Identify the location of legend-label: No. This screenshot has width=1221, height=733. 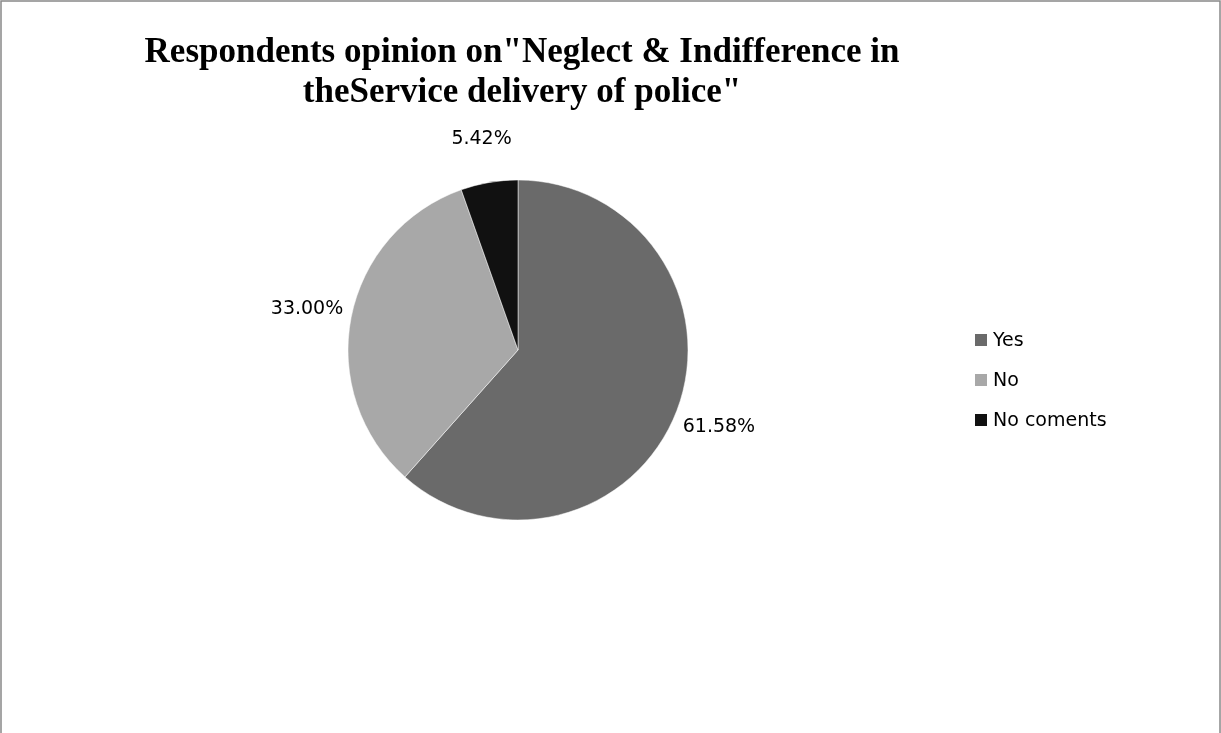
(1006, 378).